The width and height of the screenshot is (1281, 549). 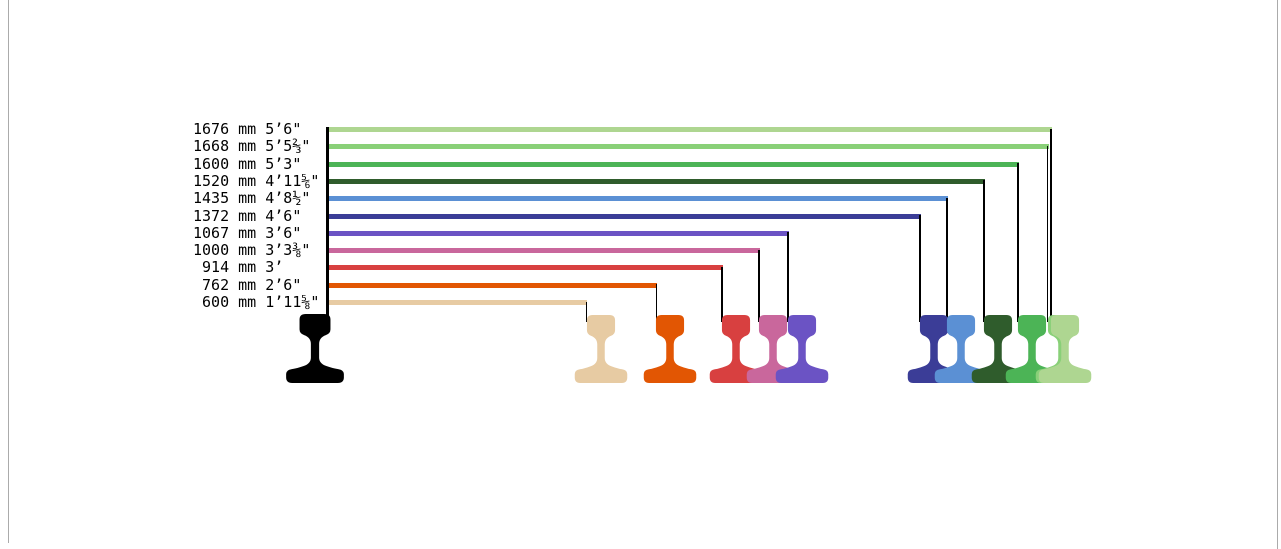 I want to click on gauge-label: 762 mm 2’6", so click(x=247, y=284).